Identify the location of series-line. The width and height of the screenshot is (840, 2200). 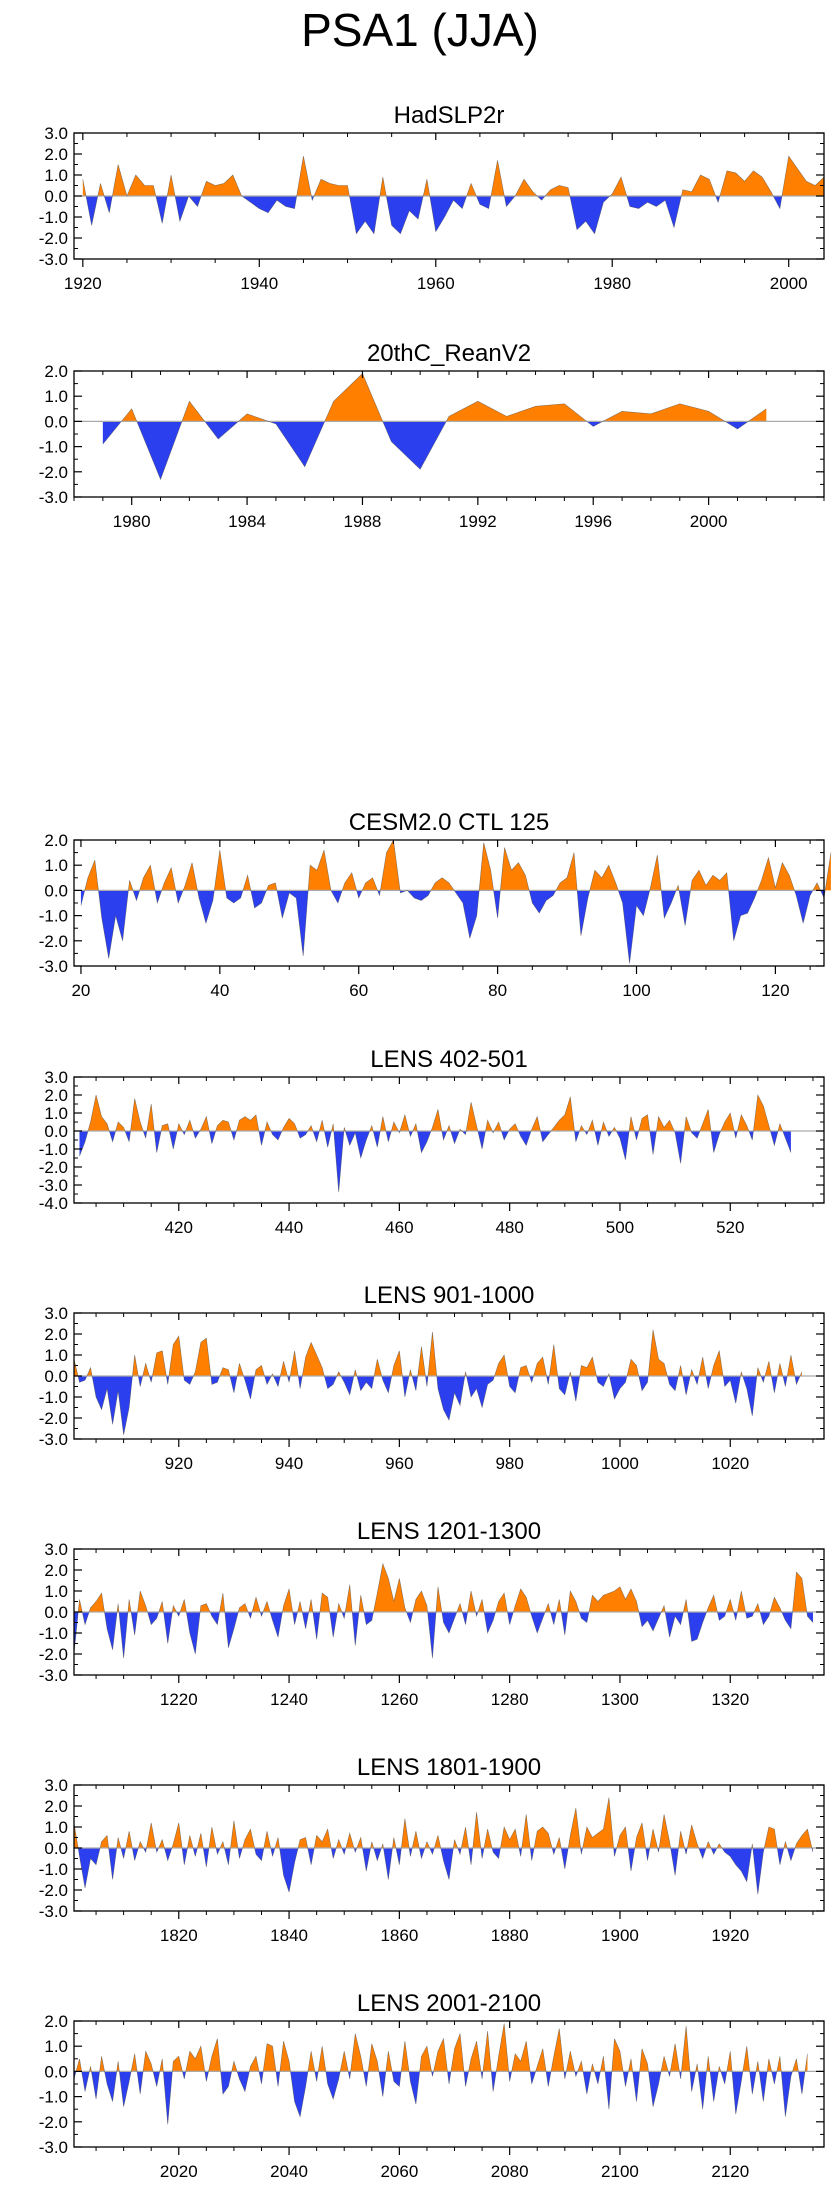
(434, 427).